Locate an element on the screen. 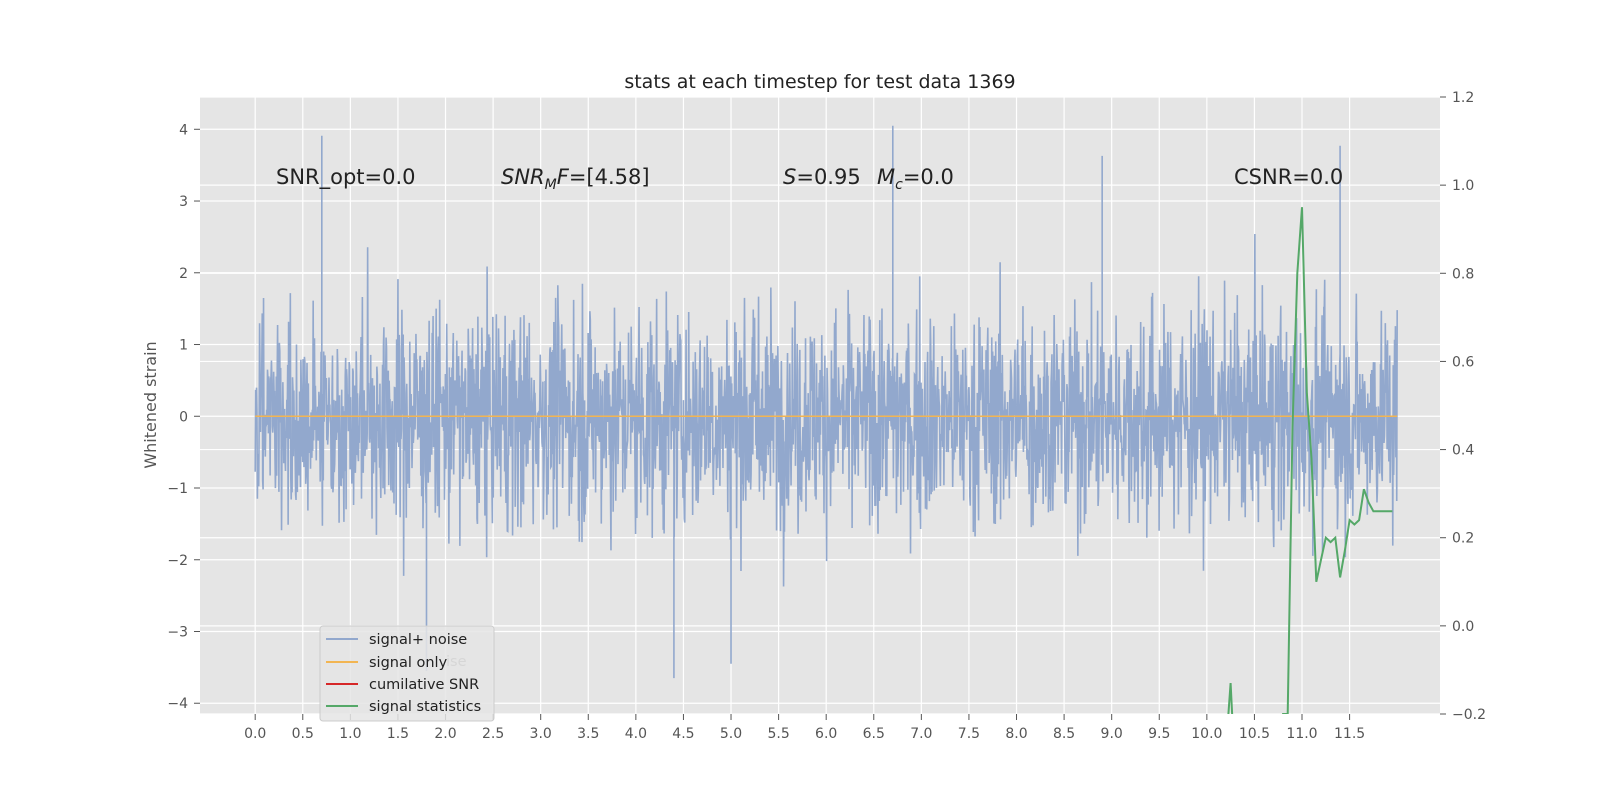 The width and height of the screenshot is (1600, 800). x-tick-label: 1.5 is located at coordinates (398, 734).